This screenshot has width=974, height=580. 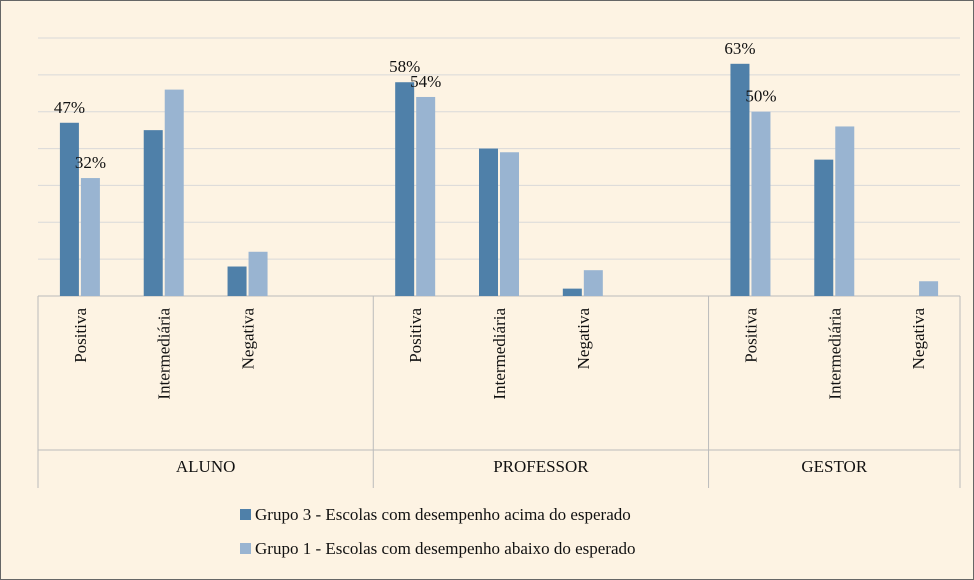 What do you see at coordinates (541, 466) in the screenshot?
I see `group-label: PROFESSOR` at bounding box center [541, 466].